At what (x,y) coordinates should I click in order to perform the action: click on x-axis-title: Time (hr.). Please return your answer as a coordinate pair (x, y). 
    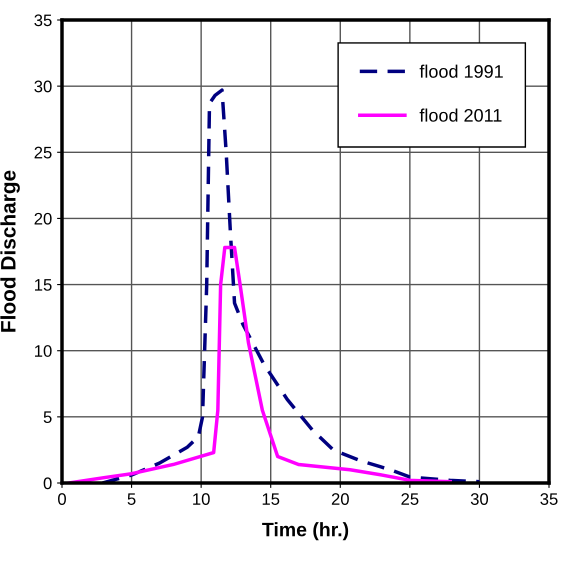
    Looking at the image, I should click on (305, 531).